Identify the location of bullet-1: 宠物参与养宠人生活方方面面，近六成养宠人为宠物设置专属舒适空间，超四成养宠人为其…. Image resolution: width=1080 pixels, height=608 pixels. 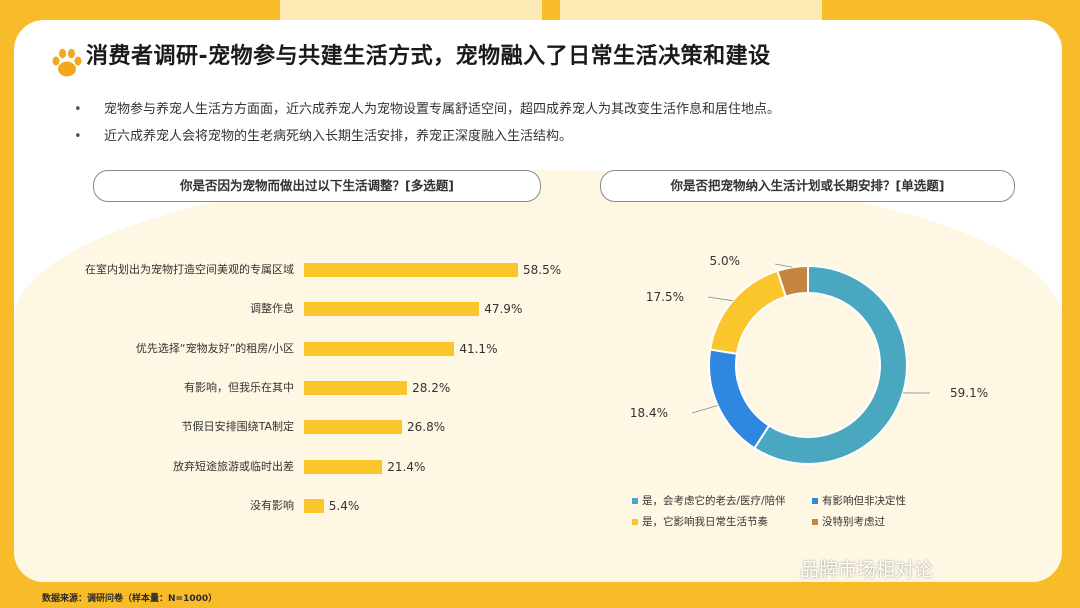
(427, 109).